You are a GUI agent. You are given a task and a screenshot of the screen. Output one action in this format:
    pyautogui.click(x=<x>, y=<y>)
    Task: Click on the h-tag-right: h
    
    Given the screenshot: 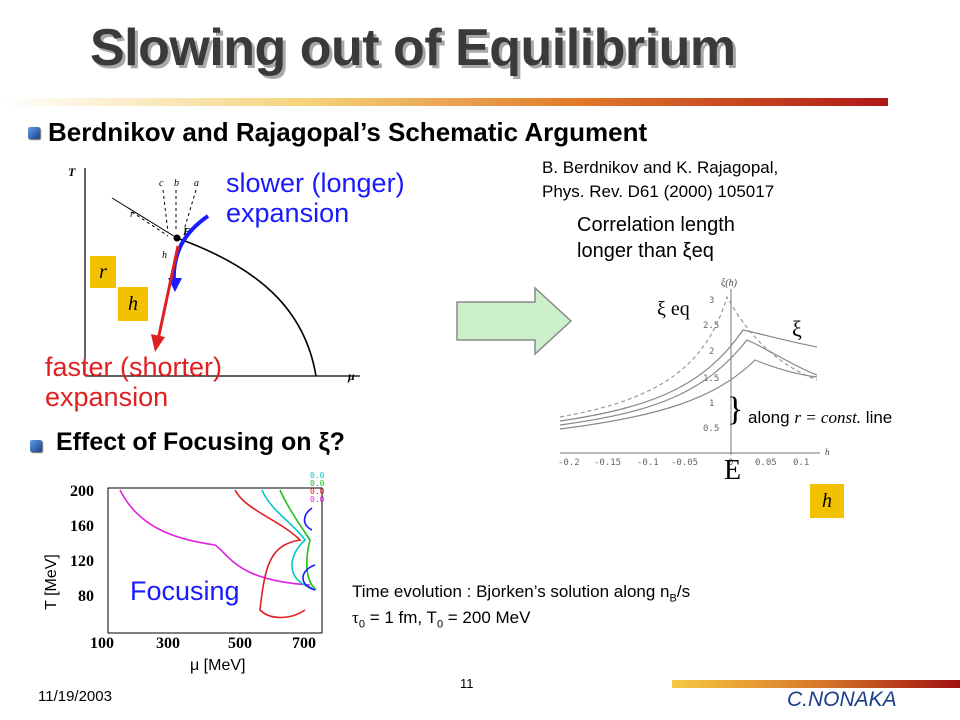 What is the action you would take?
    pyautogui.click(x=827, y=501)
    